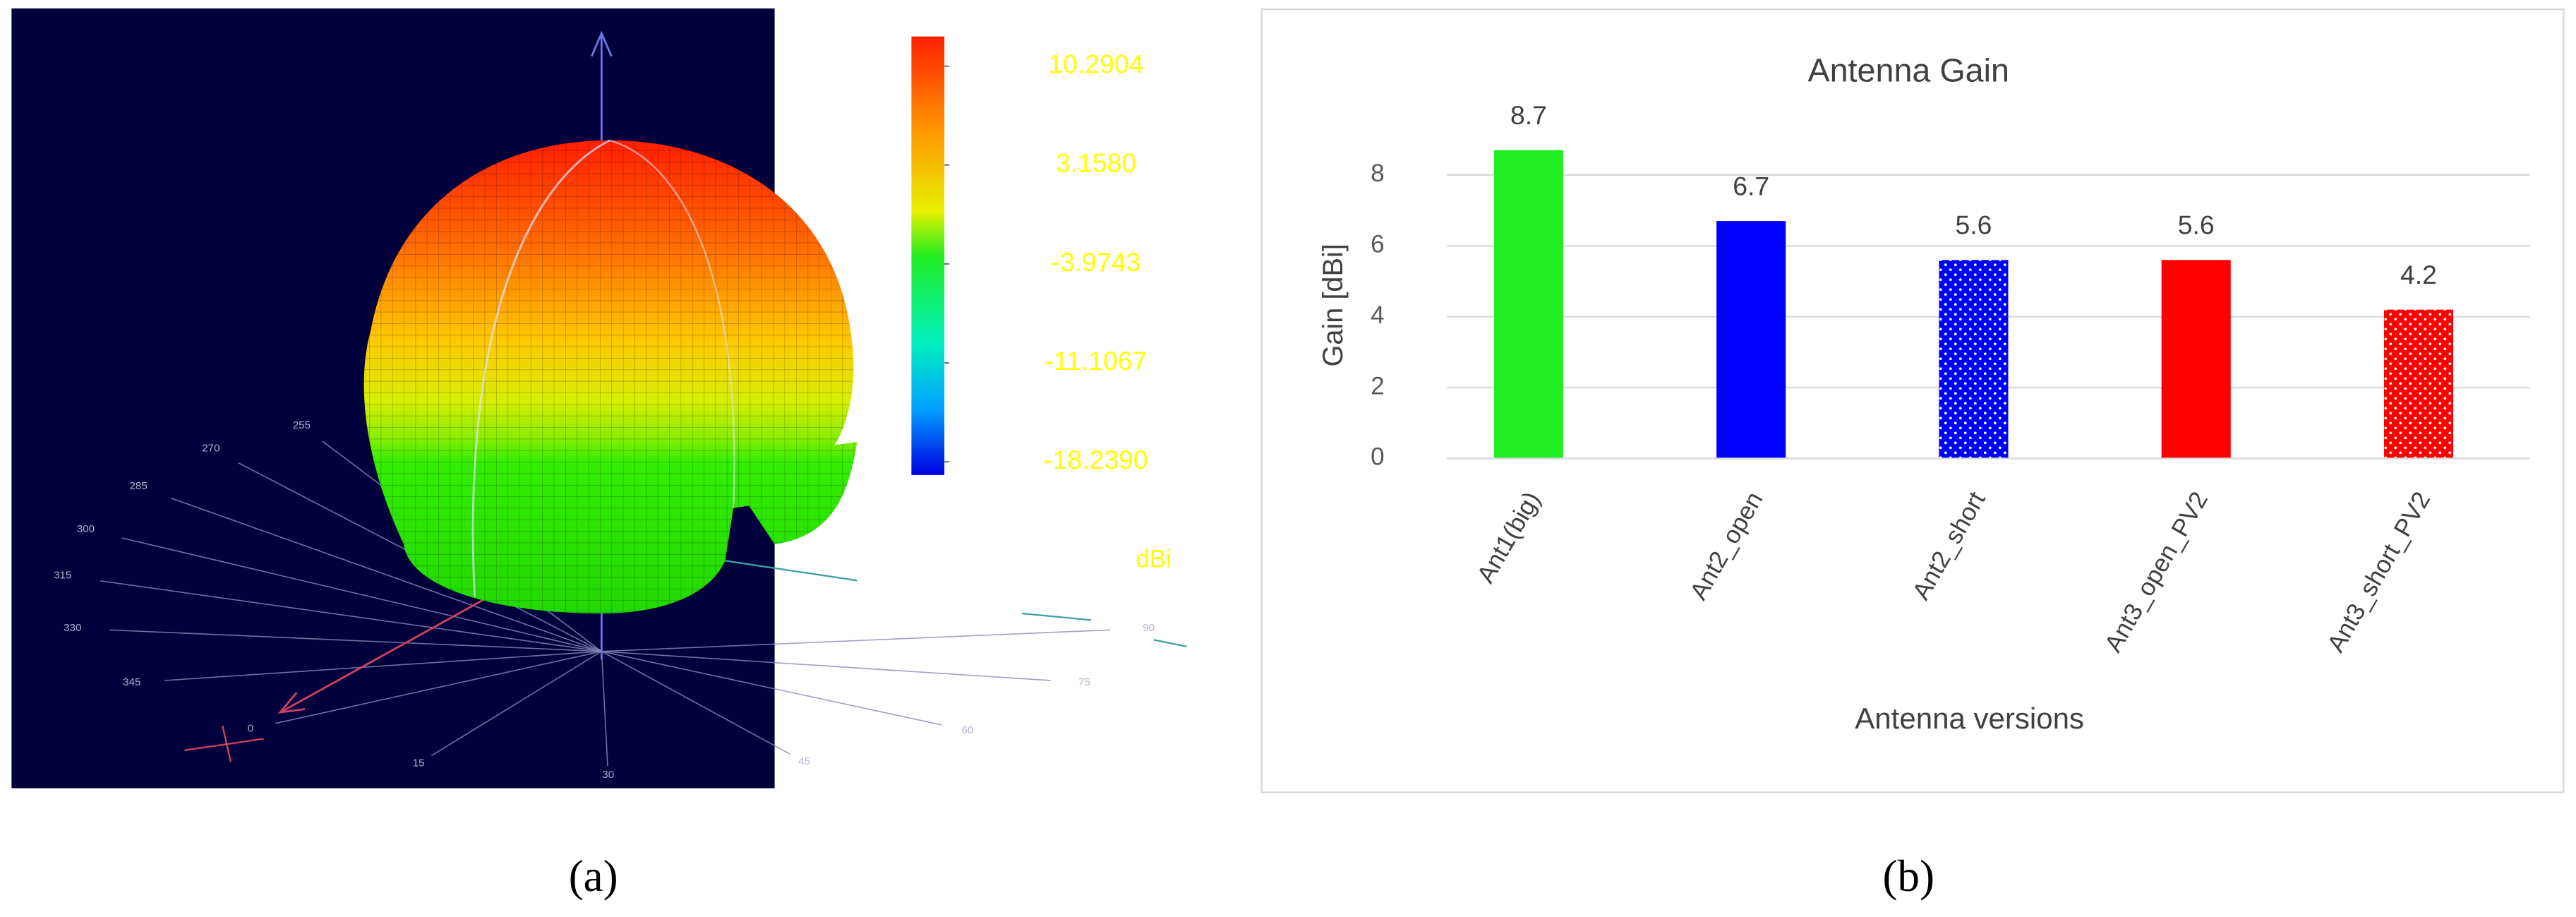  Describe the element at coordinates (419, 763) in the screenshot. I see `angle-tick-label: 15` at that location.